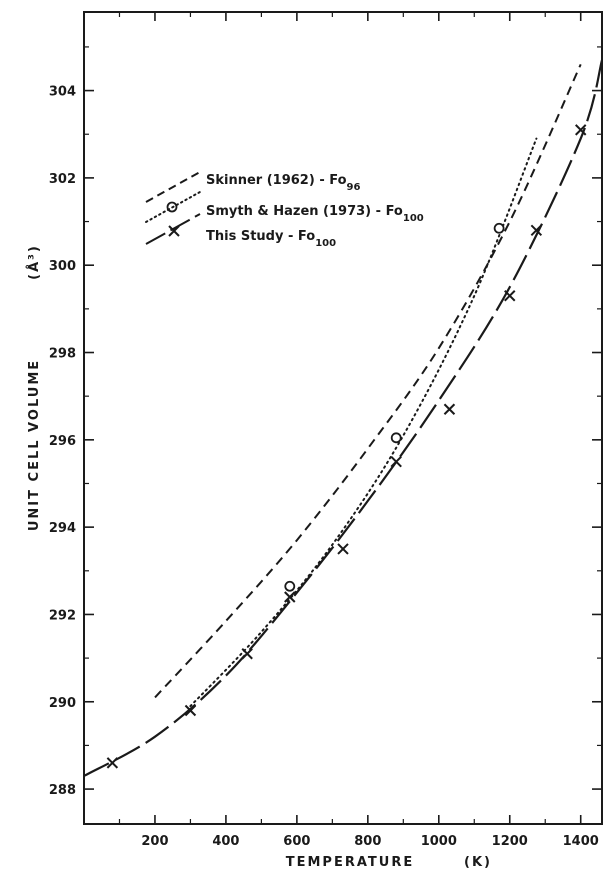  Describe the element at coordinates (439, 841) in the screenshot. I see `x-tick-label: 1000` at that location.